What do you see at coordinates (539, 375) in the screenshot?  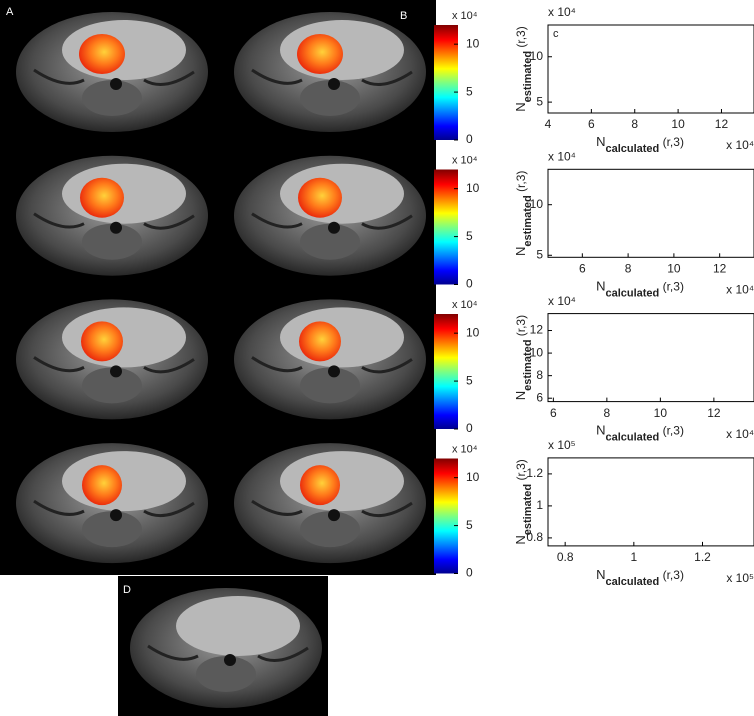 I see `y-tick-label: 8` at bounding box center [539, 375].